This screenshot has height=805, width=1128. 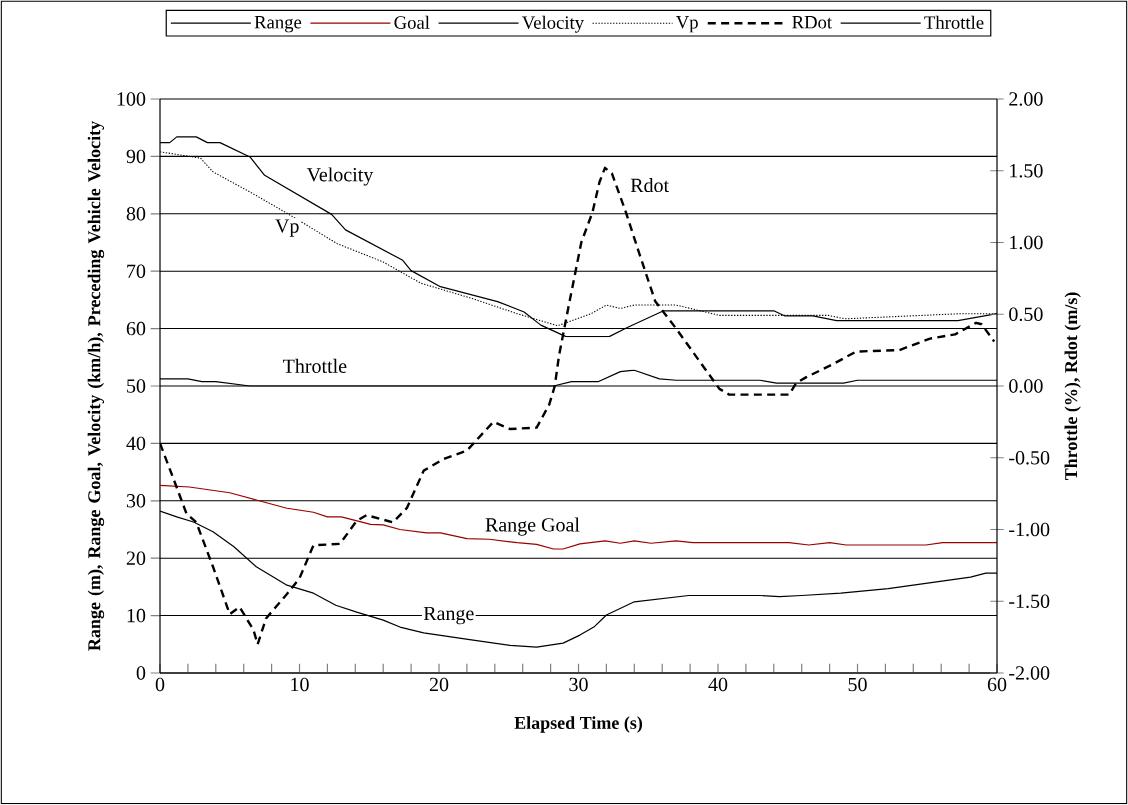 What do you see at coordinates (649, 185) in the screenshot?
I see `annotation: Rdot` at bounding box center [649, 185].